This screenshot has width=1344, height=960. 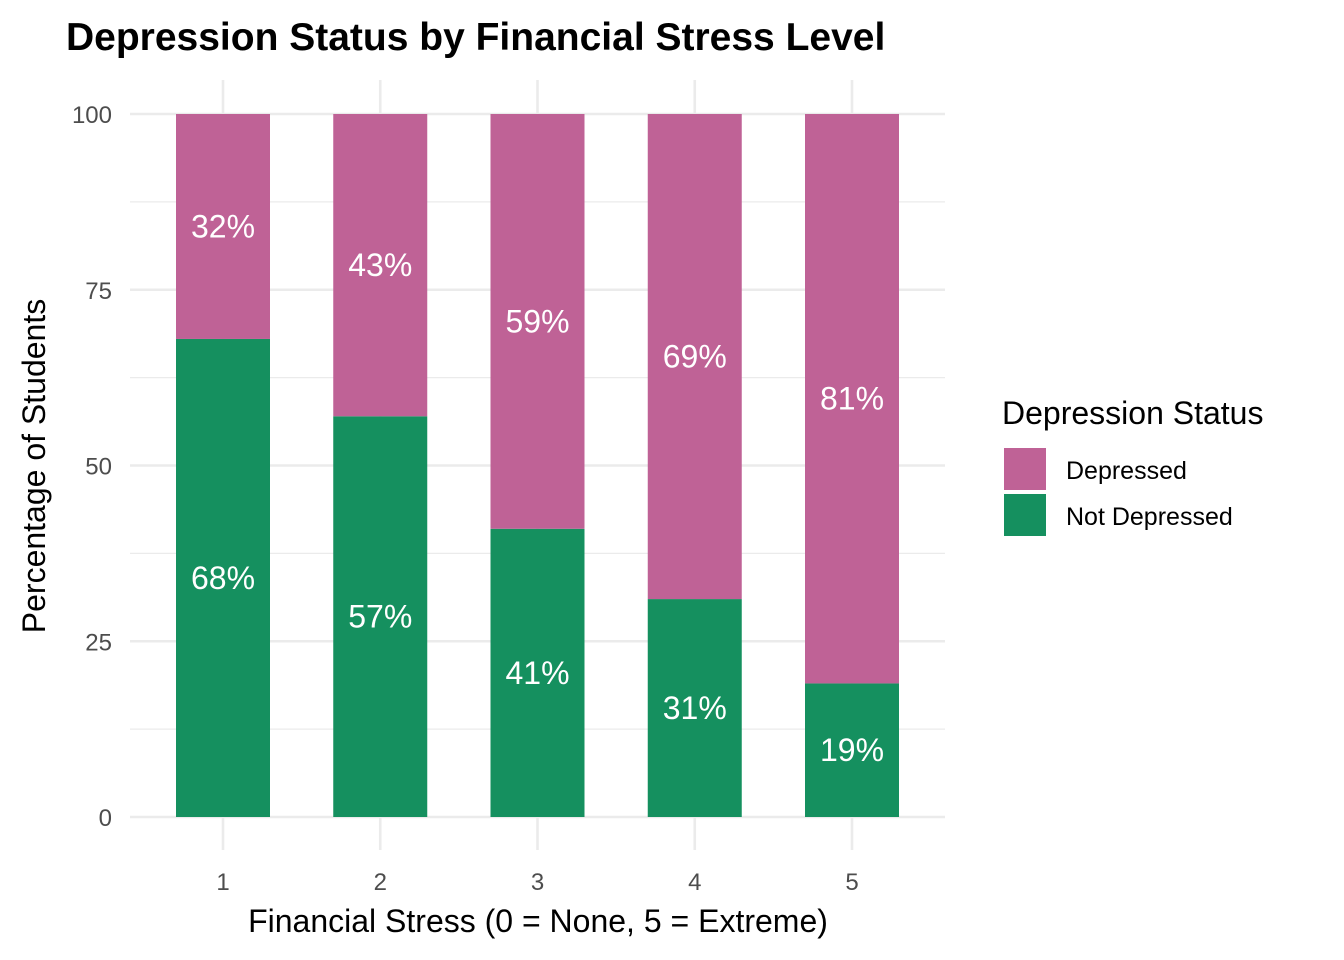 What do you see at coordinates (1118, 492) in the screenshot?
I see `legend-items: Depressed Not Depressed` at bounding box center [1118, 492].